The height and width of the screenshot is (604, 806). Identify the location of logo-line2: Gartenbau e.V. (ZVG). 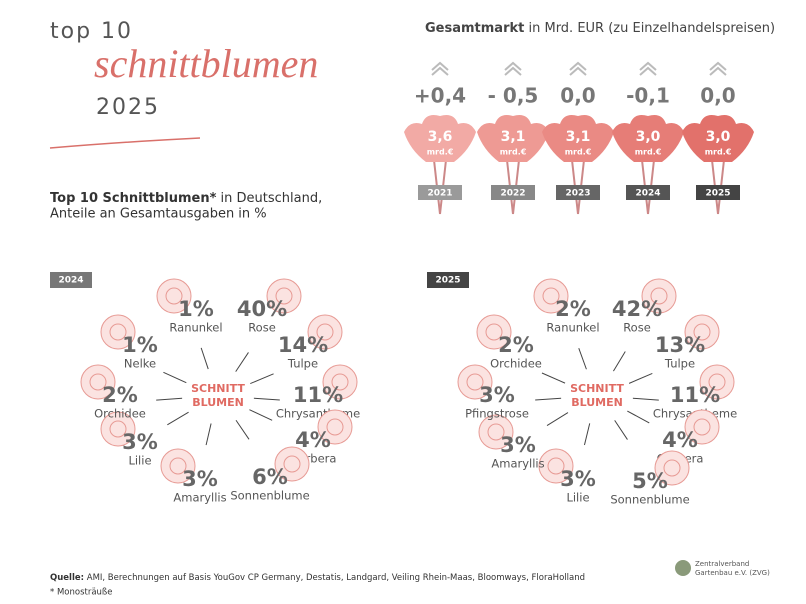
(732, 573).